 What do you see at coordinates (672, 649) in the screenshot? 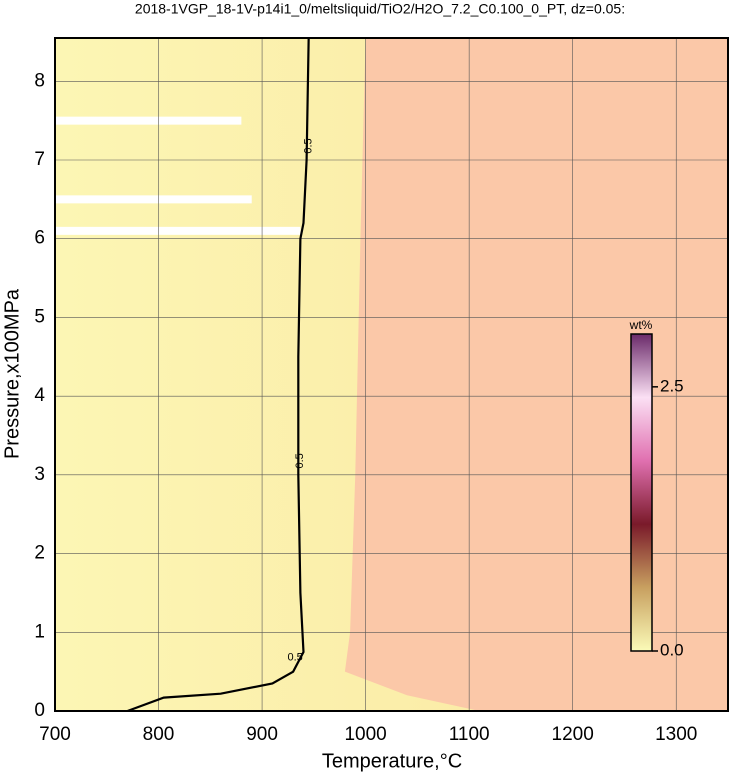
I see `colorbar-tick-label: 0.0` at bounding box center [672, 649].